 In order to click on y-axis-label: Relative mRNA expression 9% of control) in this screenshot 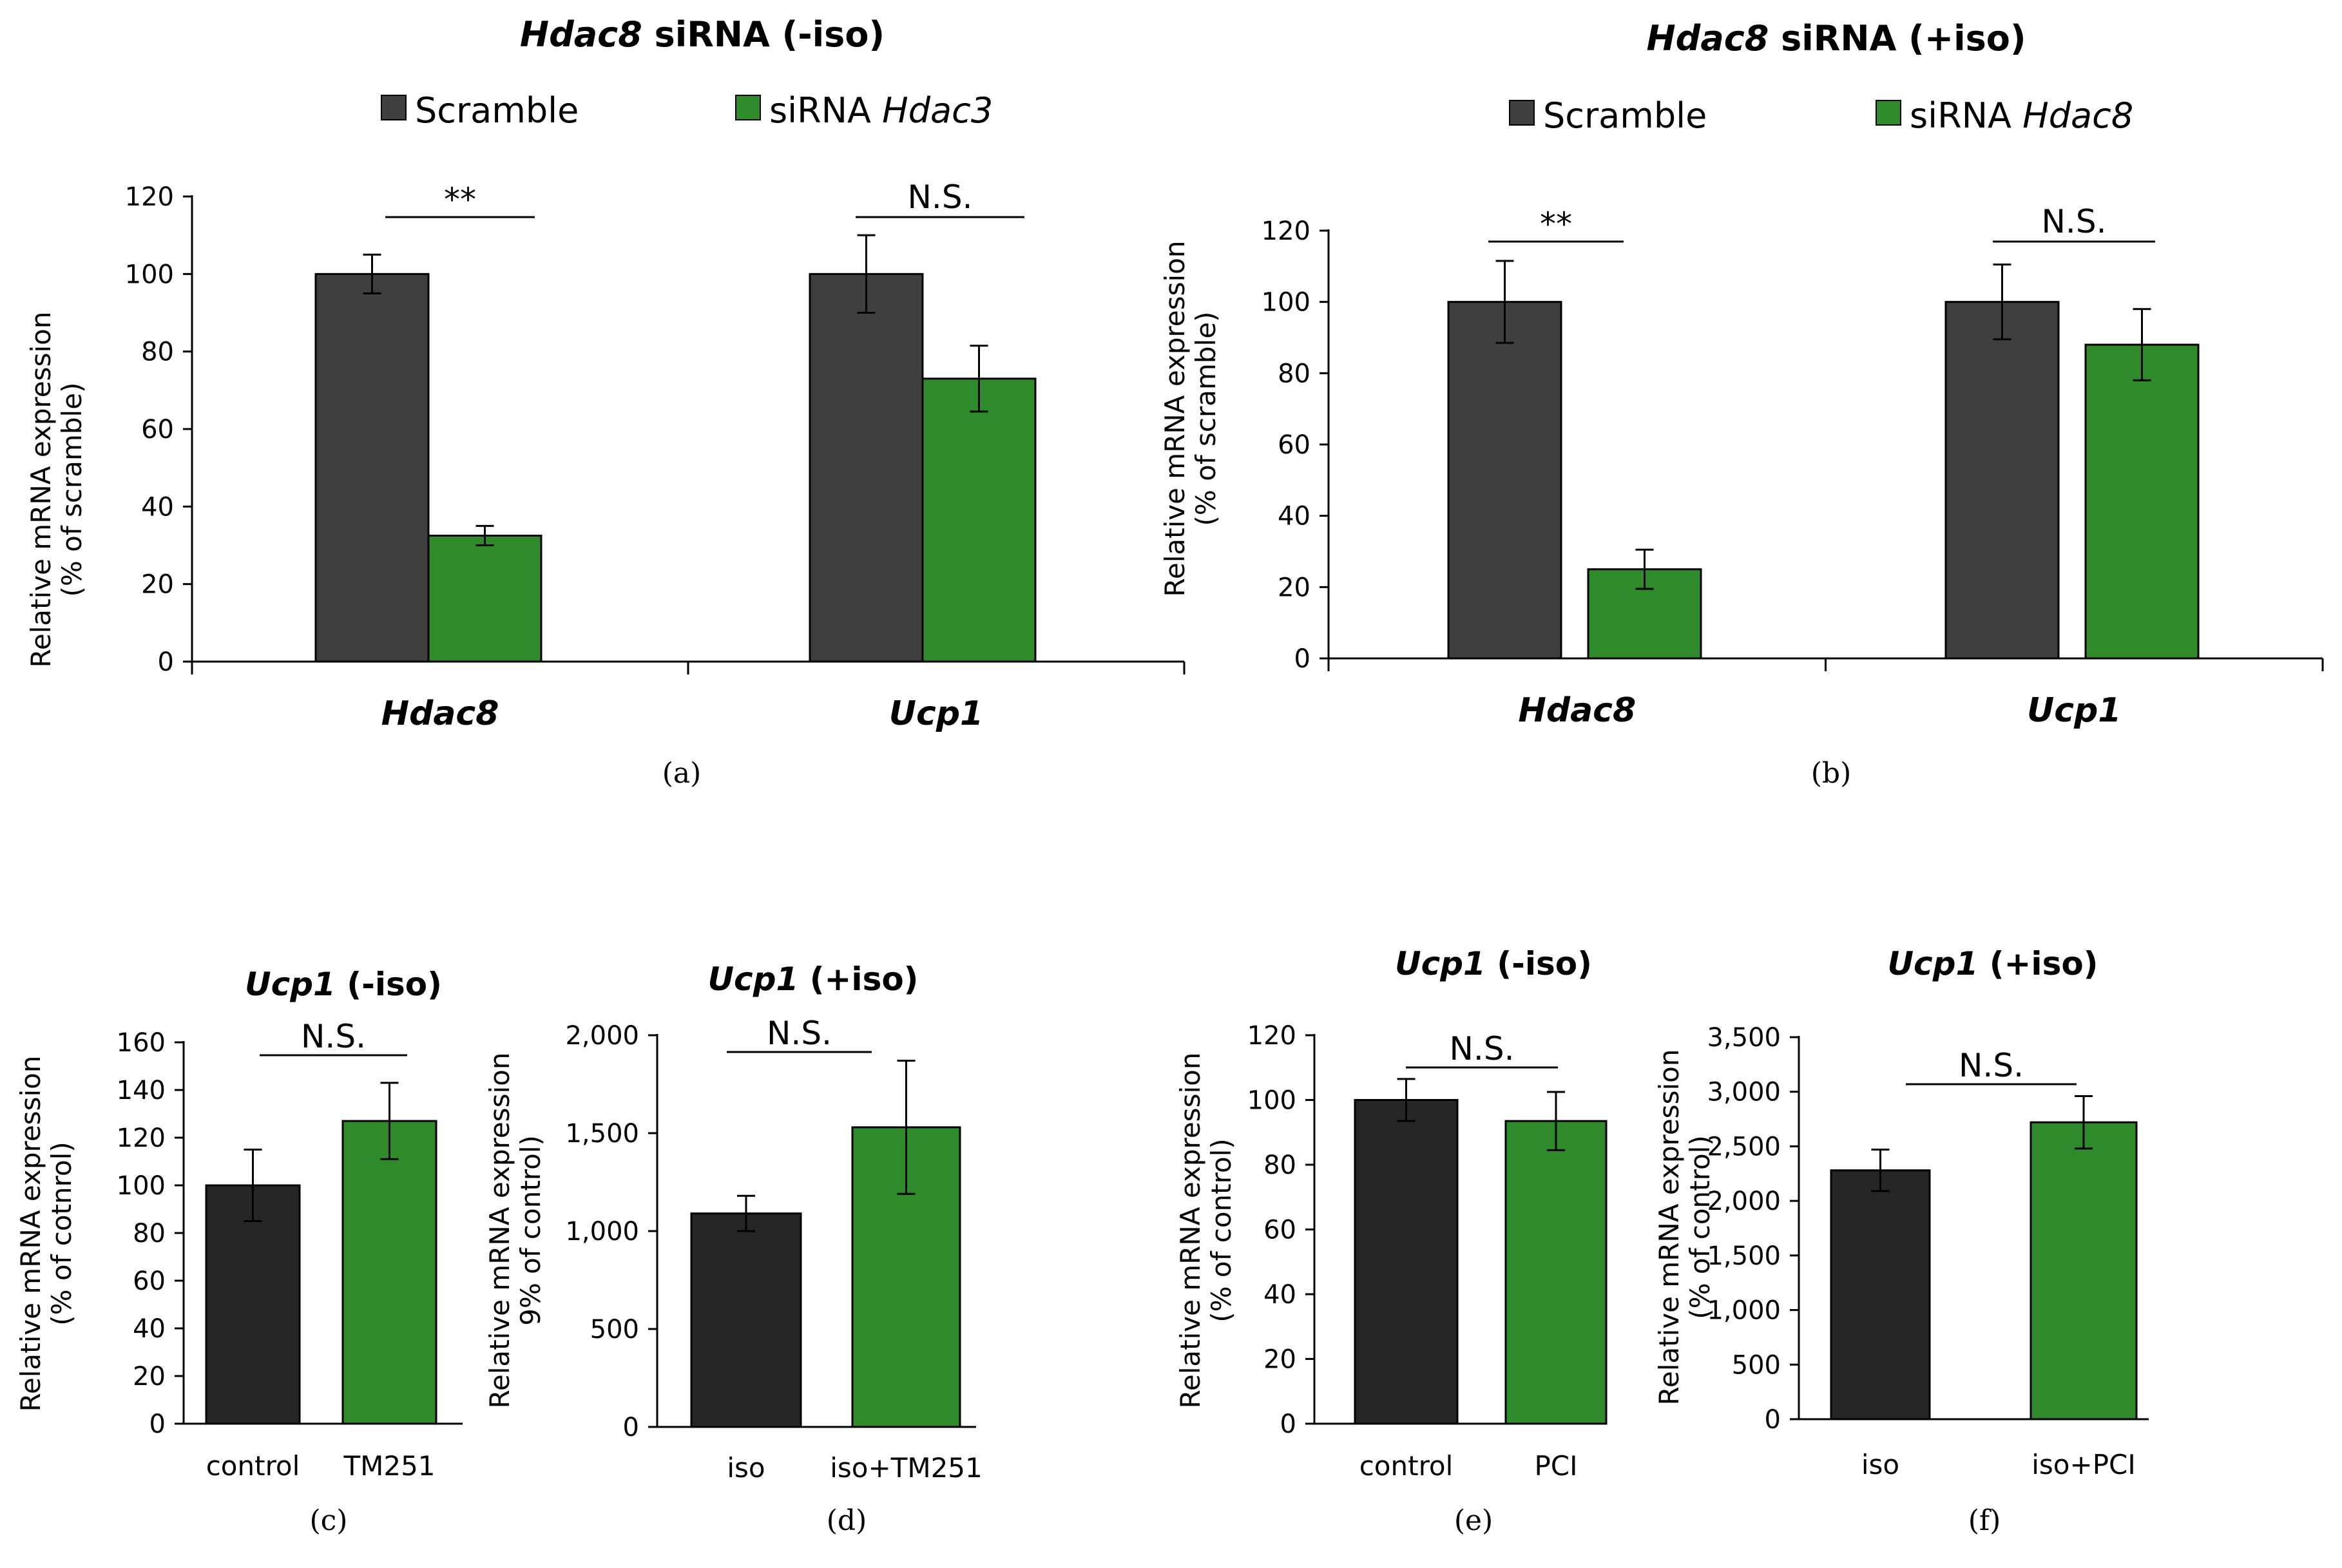, I will do `click(515, 1231)`.